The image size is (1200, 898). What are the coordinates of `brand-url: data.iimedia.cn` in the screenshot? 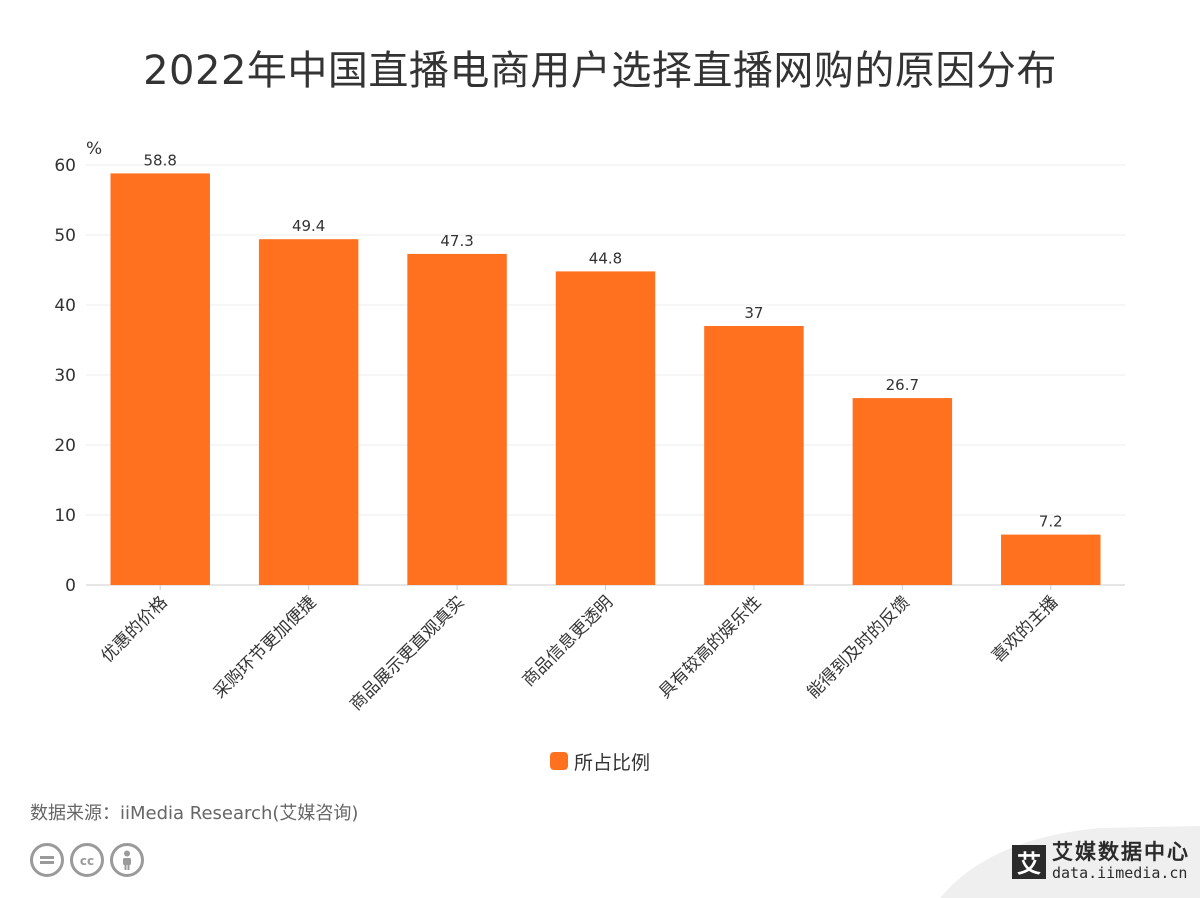 It's located at (1120, 873).